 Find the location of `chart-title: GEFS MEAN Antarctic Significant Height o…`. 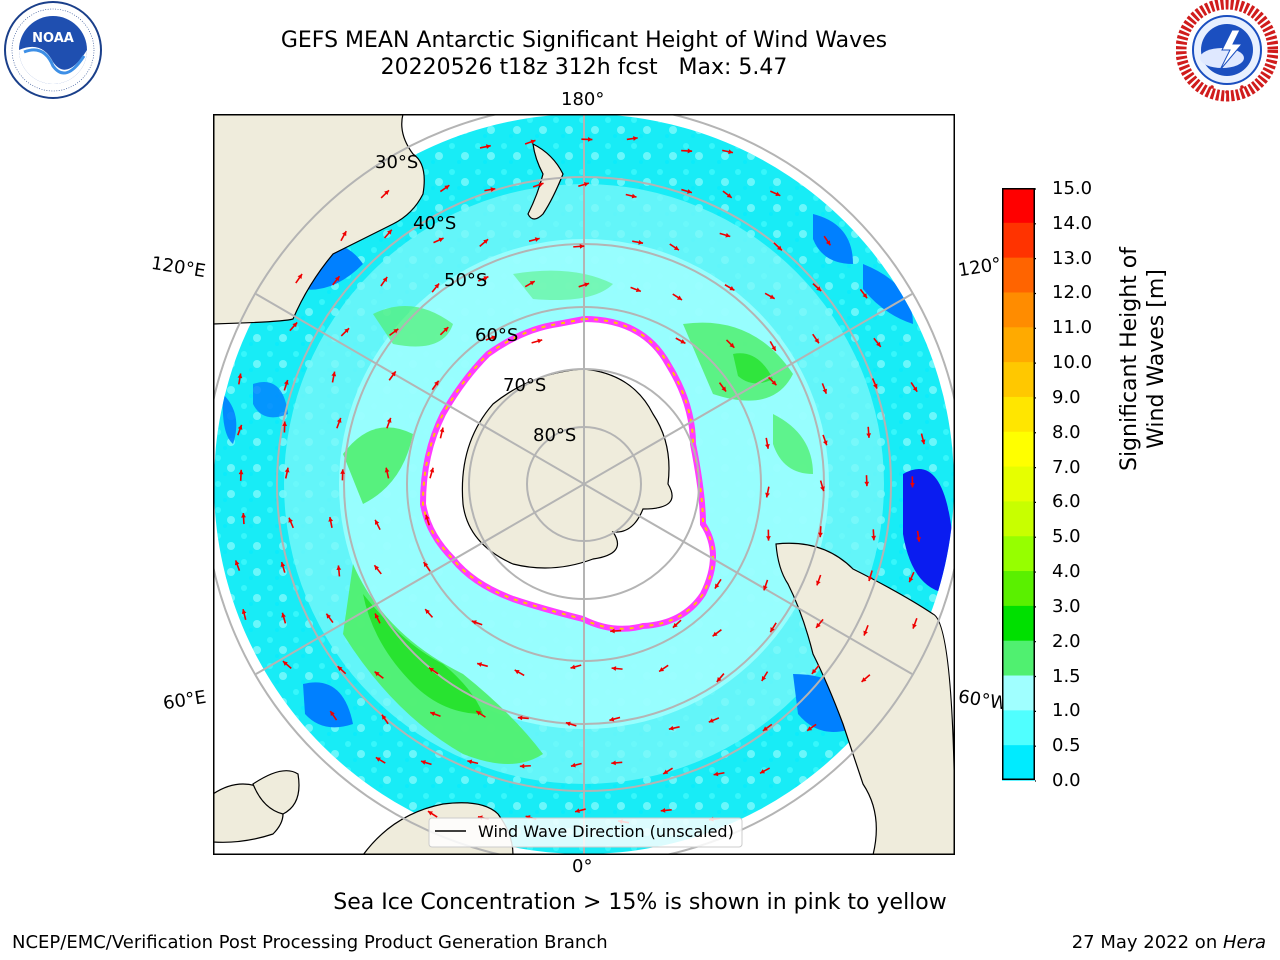

chart-title: GEFS MEAN Antarctic Significant Height o… is located at coordinates (584, 40).